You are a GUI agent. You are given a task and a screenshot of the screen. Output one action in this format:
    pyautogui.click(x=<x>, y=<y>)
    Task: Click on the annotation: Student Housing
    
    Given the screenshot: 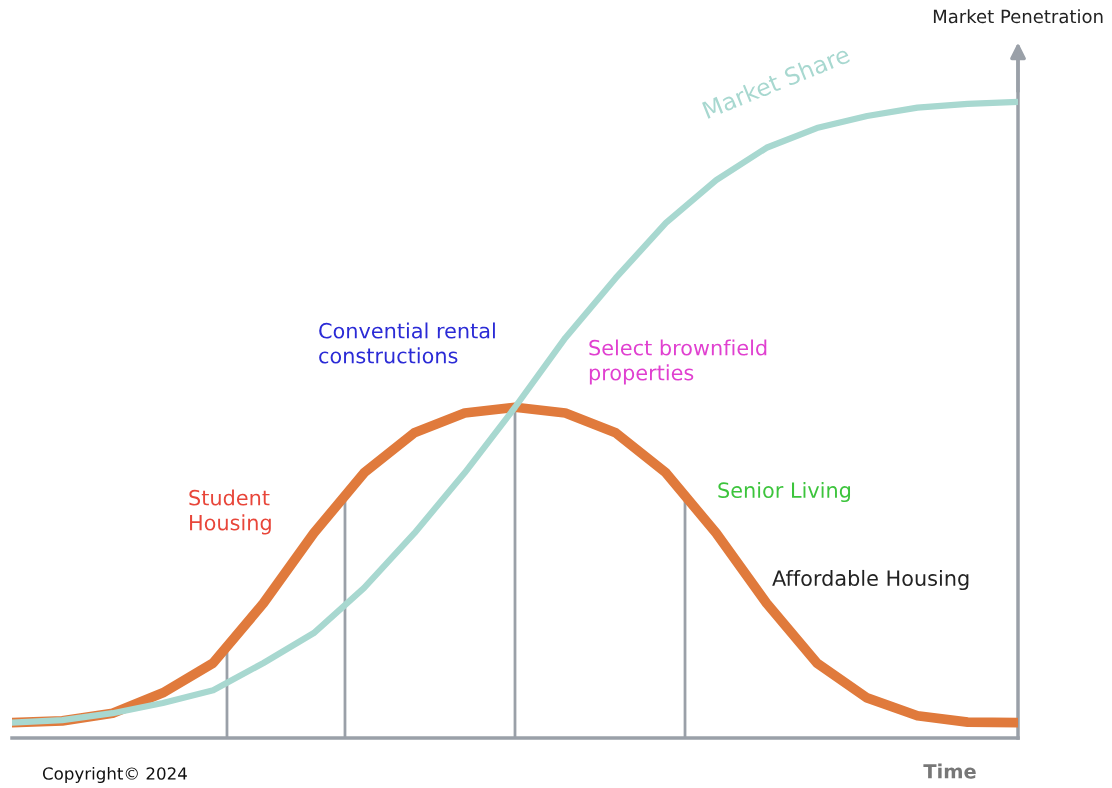 What is the action you would take?
    pyautogui.click(x=230, y=512)
    